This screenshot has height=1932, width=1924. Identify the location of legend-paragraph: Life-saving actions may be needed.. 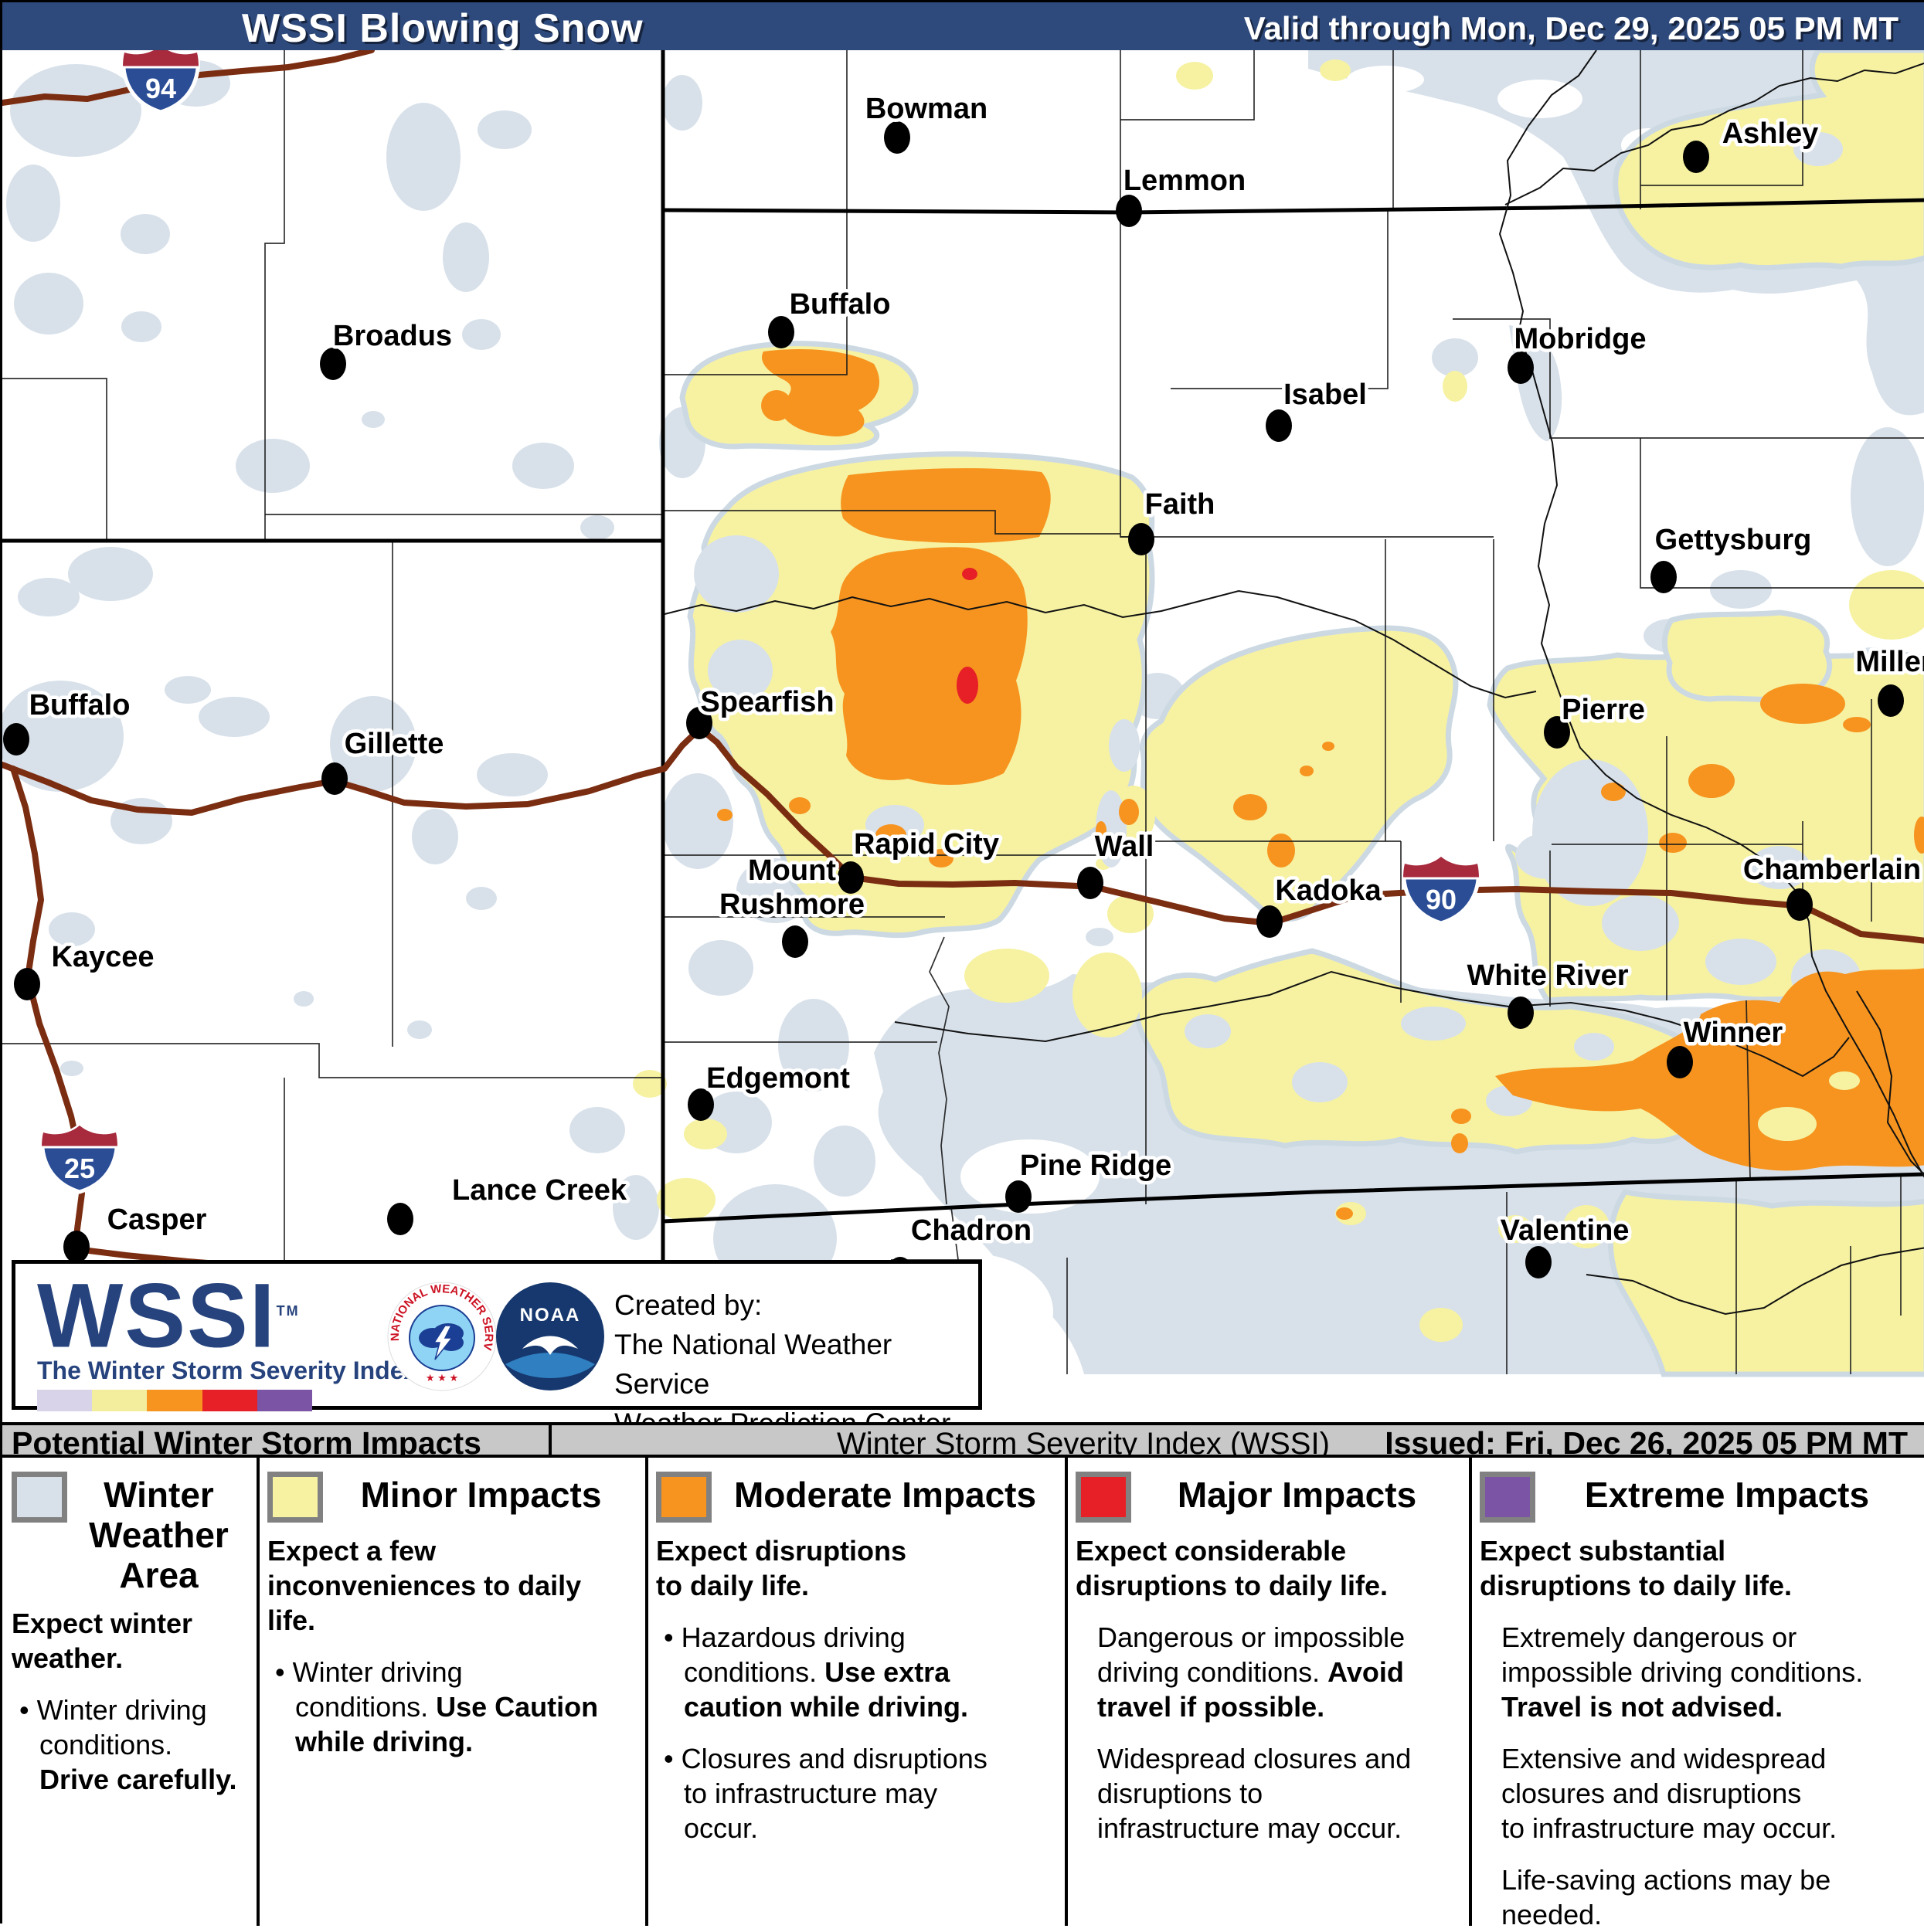
(1666, 1897).